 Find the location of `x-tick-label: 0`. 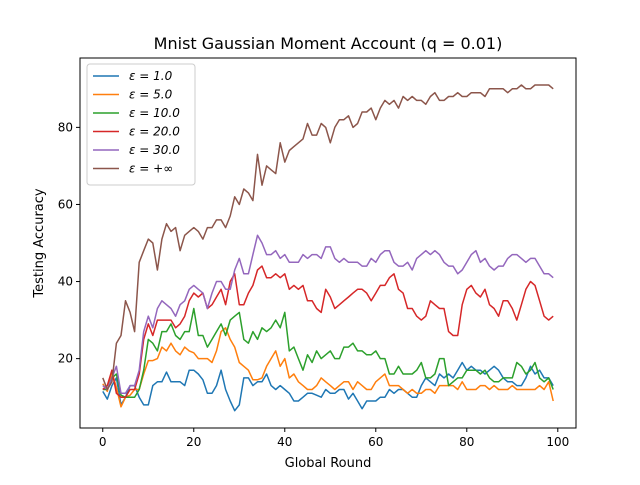

x-tick-label: 0 is located at coordinates (103, 442).